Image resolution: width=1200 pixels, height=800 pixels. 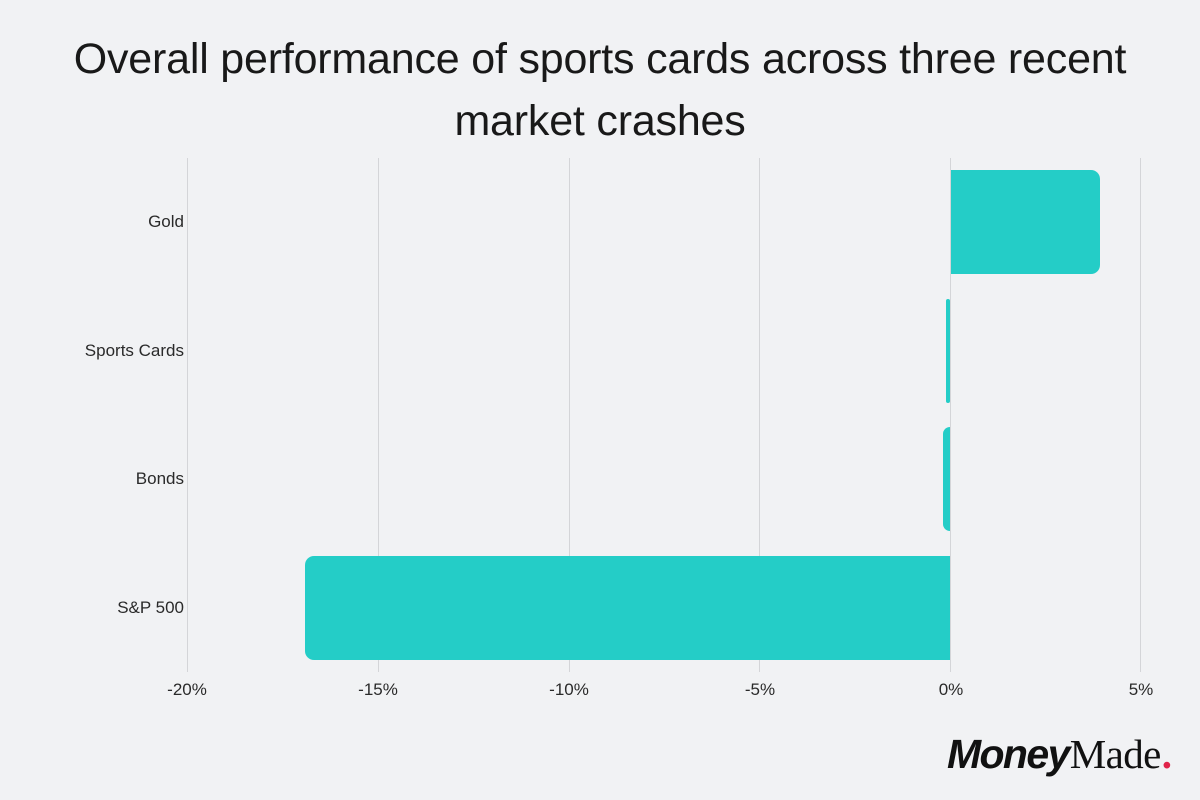 I want to click on x-axis-tick-minus-10: -10%, so click(x=569, y=689).